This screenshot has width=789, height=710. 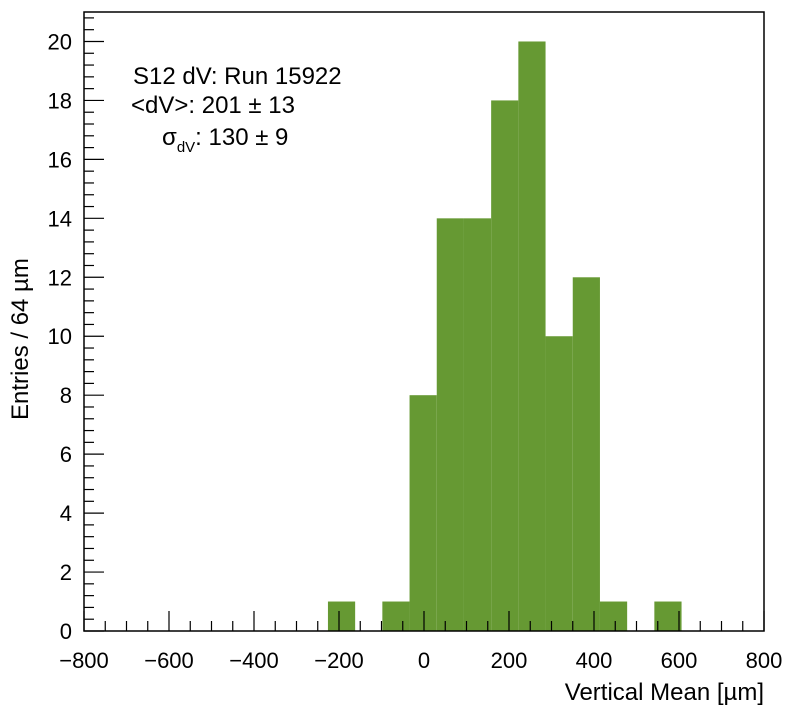 What do you see at coordinates (60, 159) in the screenshot?
I see `y-tick-label-8: 16` at bounding box center [60, 159].